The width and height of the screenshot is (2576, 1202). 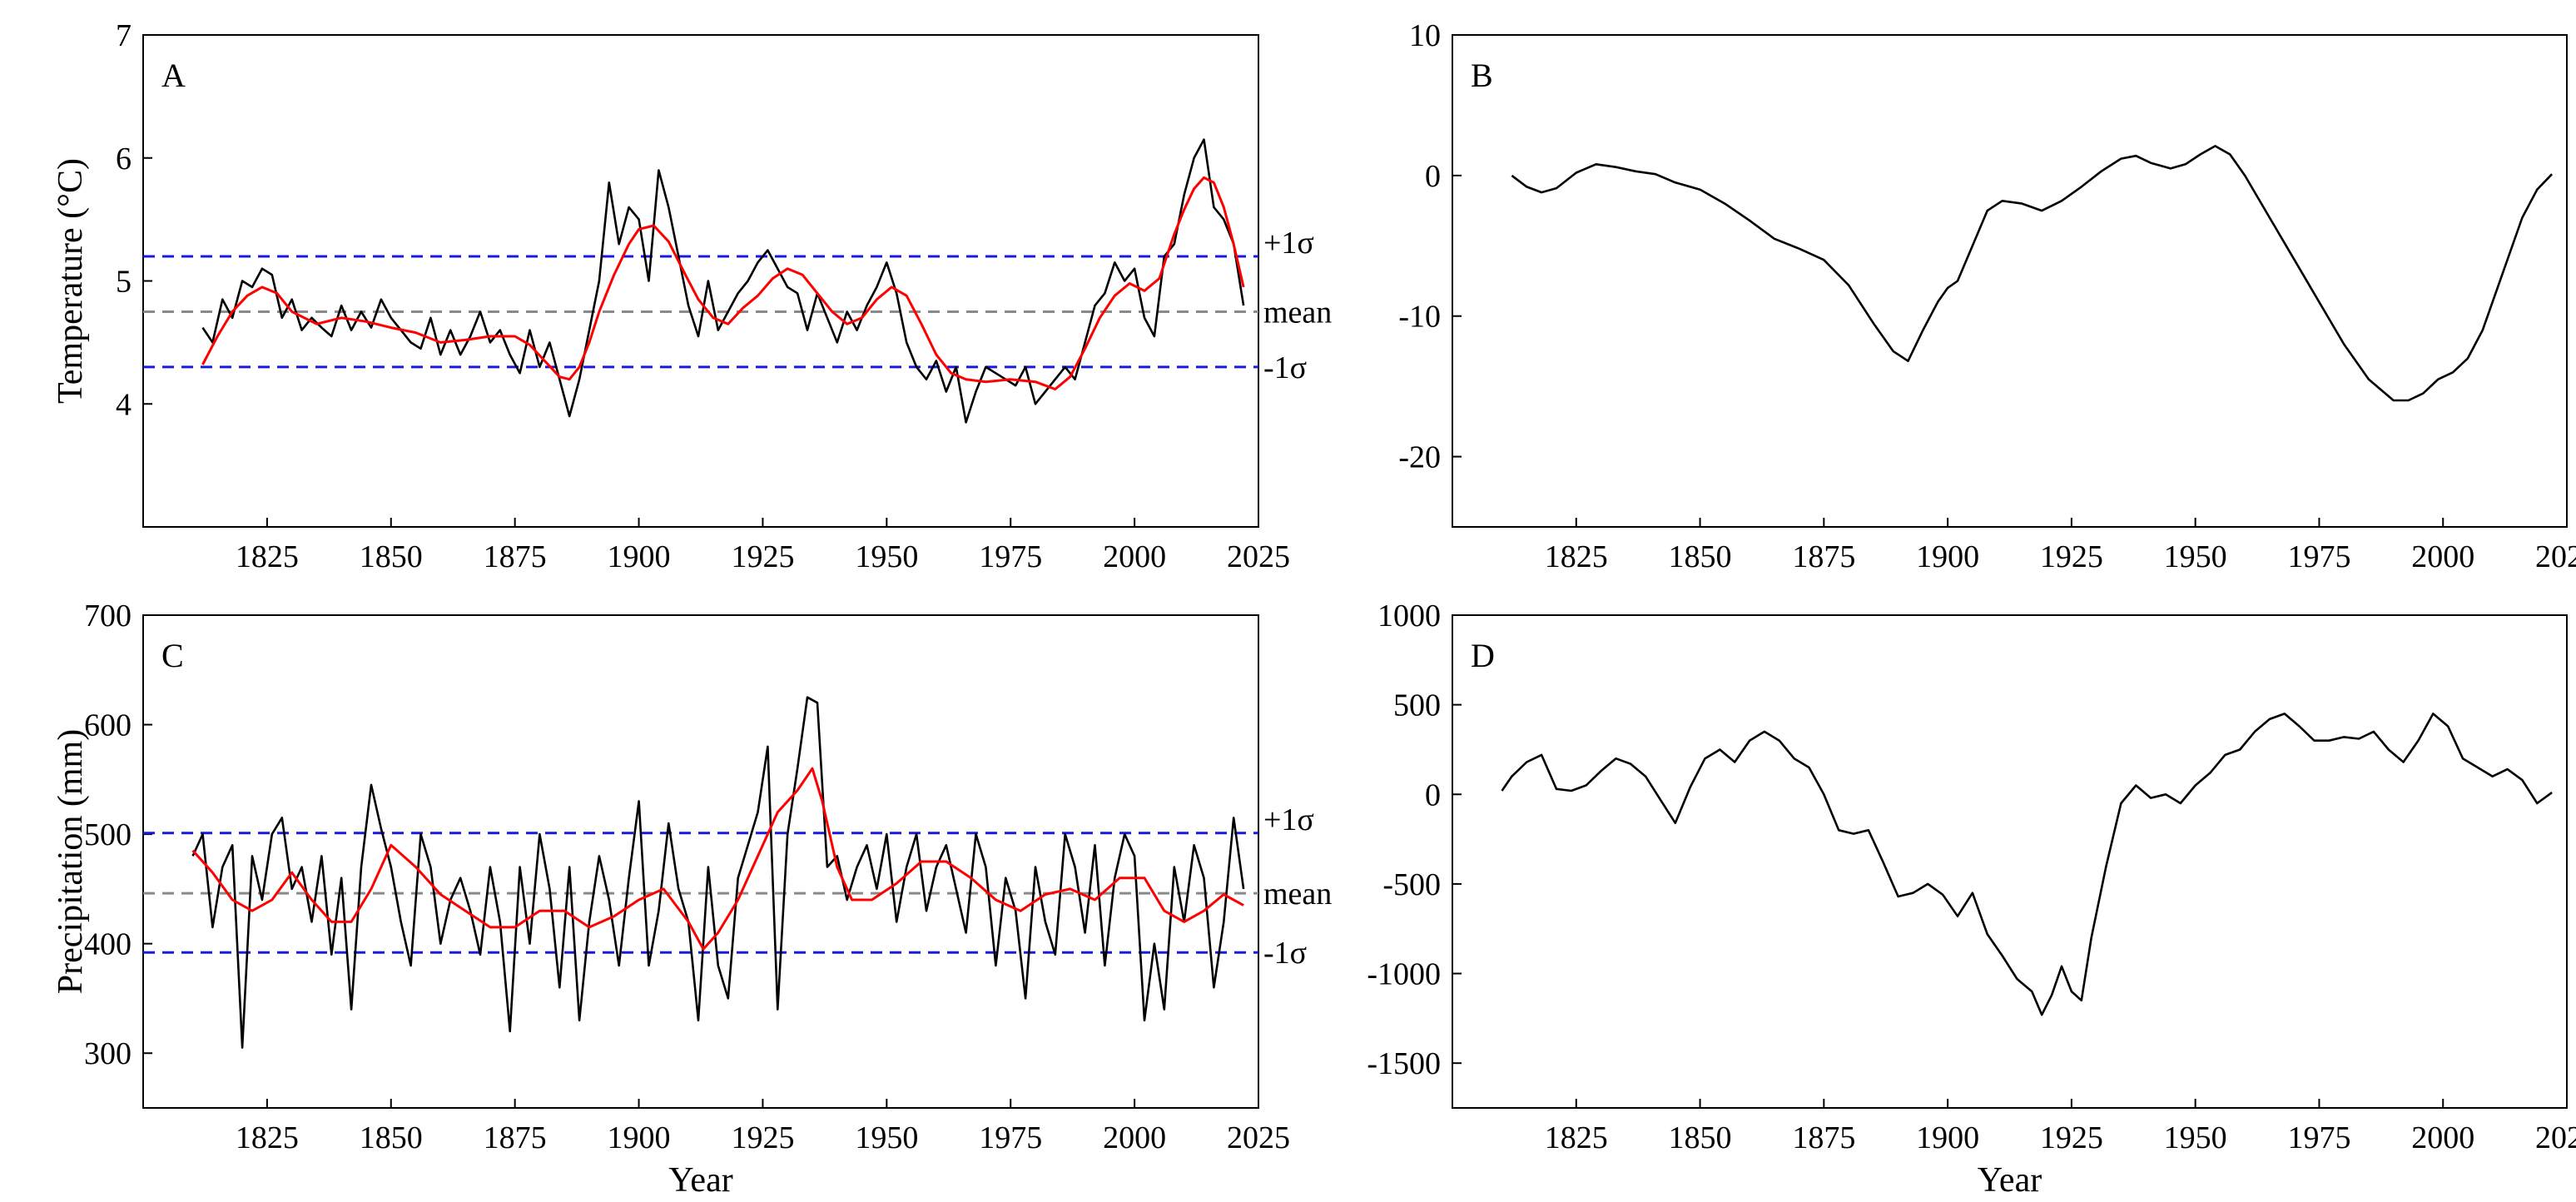 I want to click on y-tick-label: 7, so click(x=124, y=36).